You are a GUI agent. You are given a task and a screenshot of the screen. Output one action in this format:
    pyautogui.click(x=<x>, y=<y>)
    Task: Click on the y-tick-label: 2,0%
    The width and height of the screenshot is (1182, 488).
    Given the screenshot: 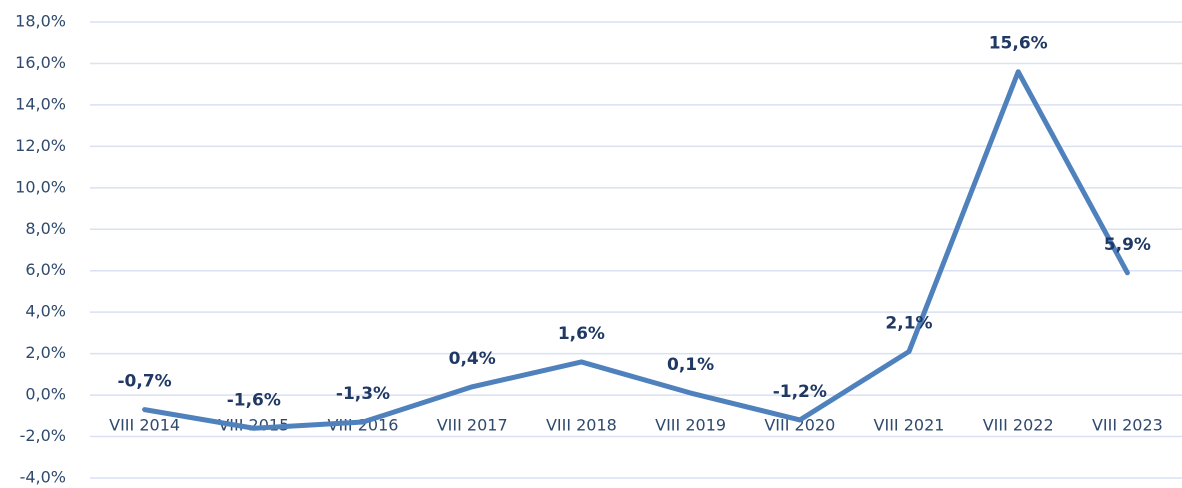 What is the action you would take?
    pyautogui.click(x=45, y=352)
    